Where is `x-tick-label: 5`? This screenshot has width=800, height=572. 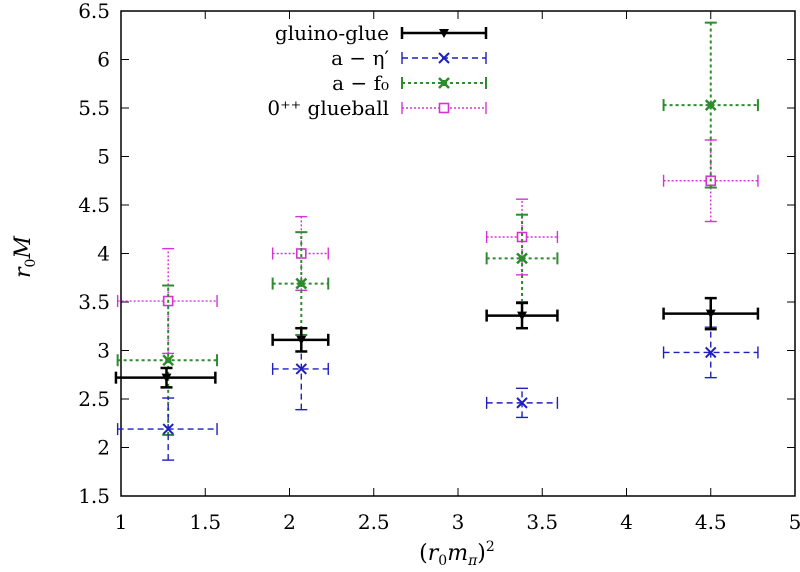
x-tick-label: 5 is located at coordinates (794, 522).